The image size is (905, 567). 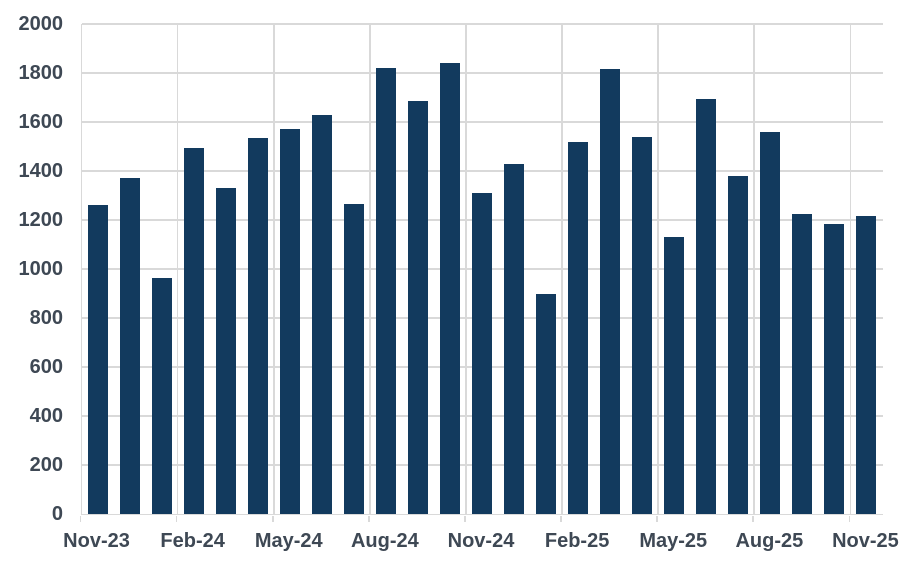 What do you see at coordinates (46, 367) in the screenshot?
I see `y-tick-label: 600` at bounding box center [46, 367].